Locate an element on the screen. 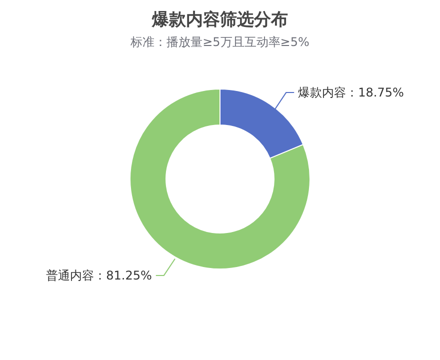 Image resolution: width=440 pixels, height=360 pixels. chart-title: 爆款内容筛选分布 is located at coordinates (219, 20).